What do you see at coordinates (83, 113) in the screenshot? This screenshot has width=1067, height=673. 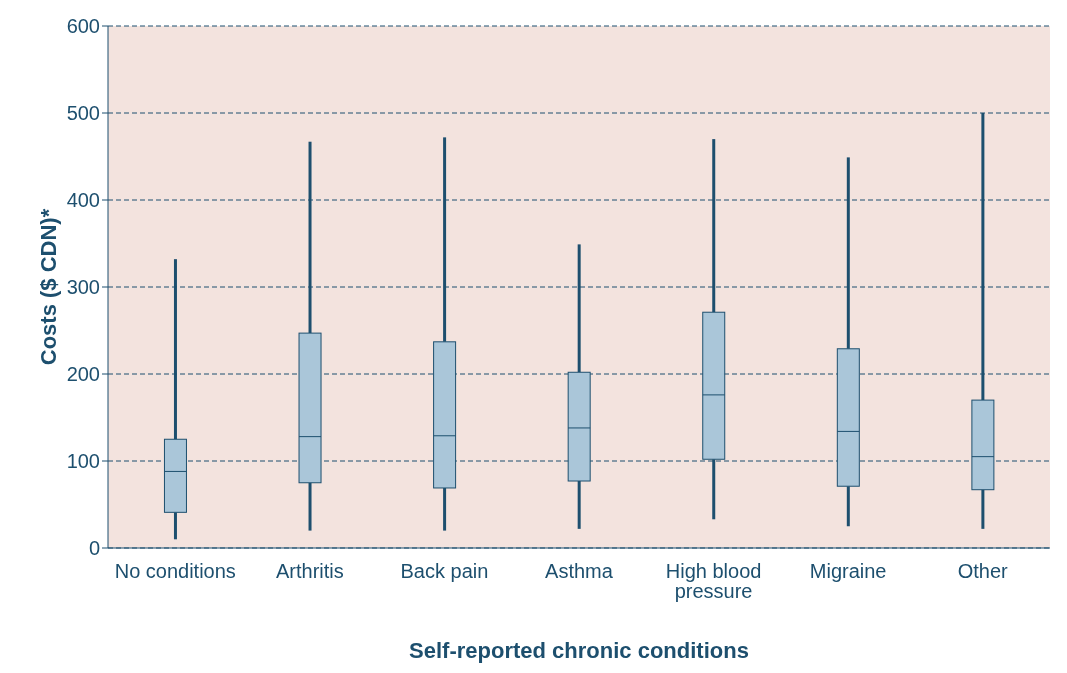 I see `y-tick-label: 500` at bounding box center [83, 113].